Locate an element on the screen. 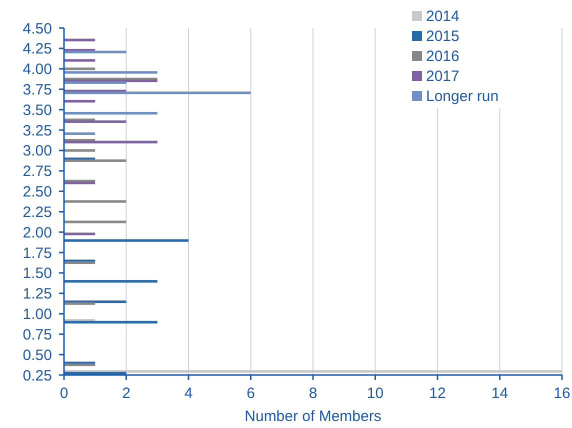 This screenshot has height=428, width=572. x-tick-label: 2 is located at coordinates (126, 393).